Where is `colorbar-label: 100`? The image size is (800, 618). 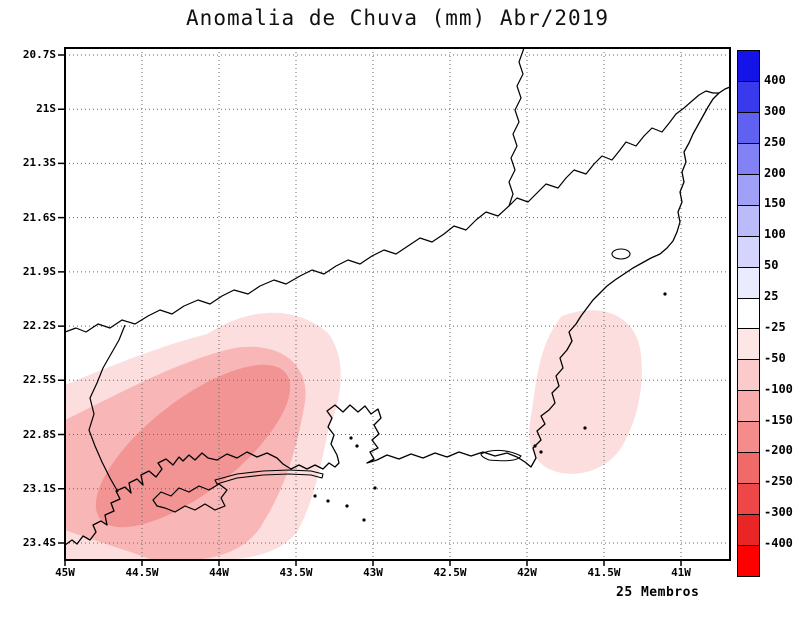
colorbar-label: 100 is located at coordinates (775, 234).